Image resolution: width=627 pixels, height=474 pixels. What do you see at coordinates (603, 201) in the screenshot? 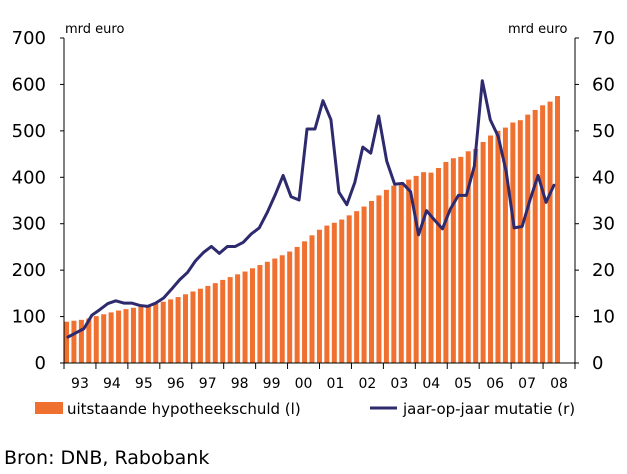
I see `y-right-tick-labels: 0 10 20 30 40 50 60 70` at bounding box center [603, 201].